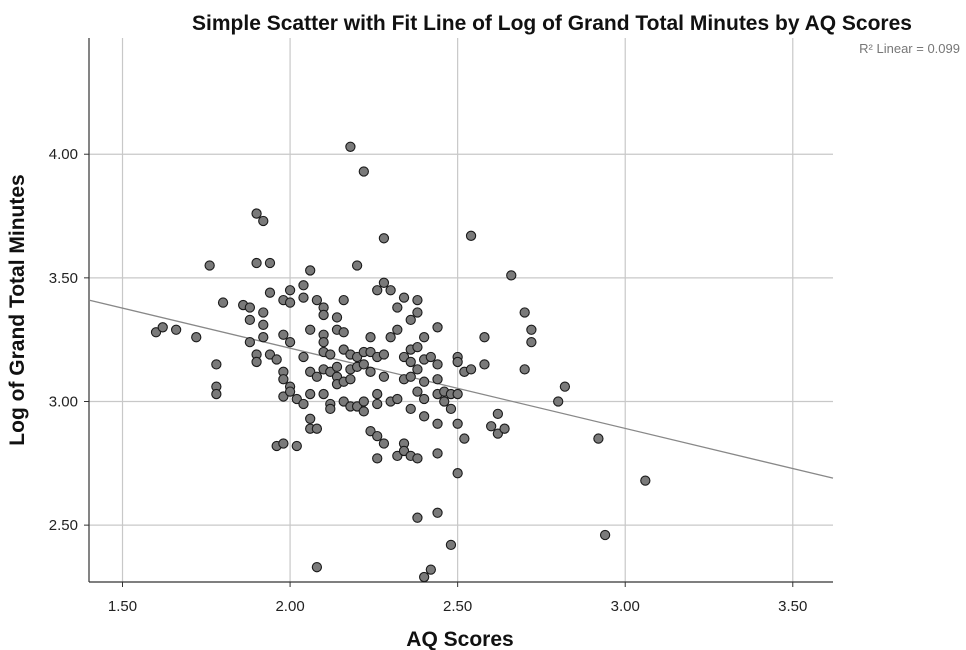  Describe the element at coordinates (63, 525) in the screenshot. I see `y-tick-label: 2.50` at that location.